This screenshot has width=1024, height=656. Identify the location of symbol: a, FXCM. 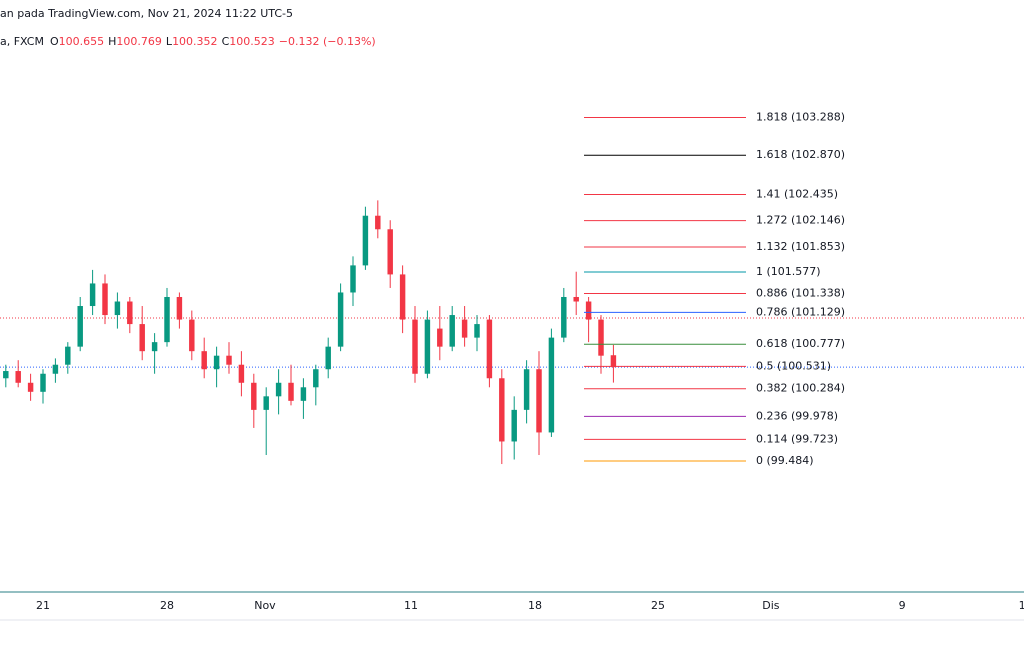
(22, 41).